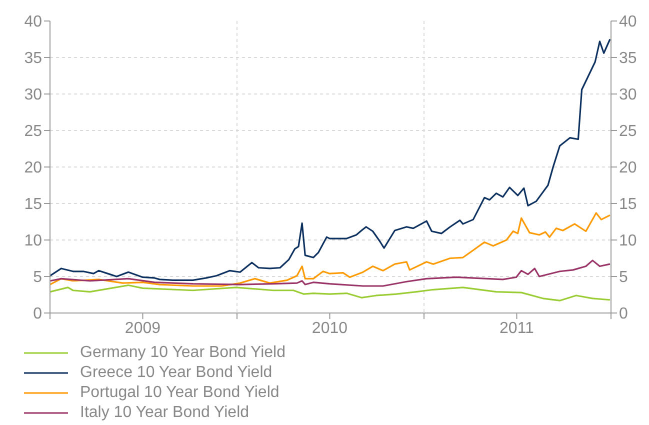  Describe the element at coordinates (628, 22) in the screenshot. I see `y2-tick-label: 40` at that location.